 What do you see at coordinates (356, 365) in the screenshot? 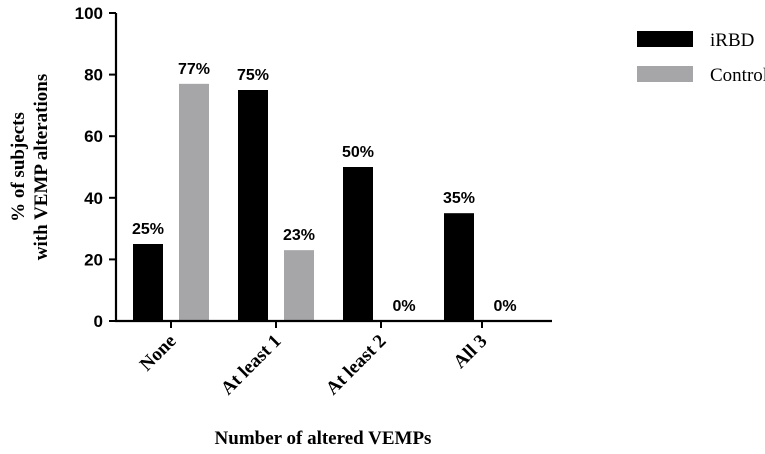
I see `x-category-label: At least 2` at bounding box center [356, 365].